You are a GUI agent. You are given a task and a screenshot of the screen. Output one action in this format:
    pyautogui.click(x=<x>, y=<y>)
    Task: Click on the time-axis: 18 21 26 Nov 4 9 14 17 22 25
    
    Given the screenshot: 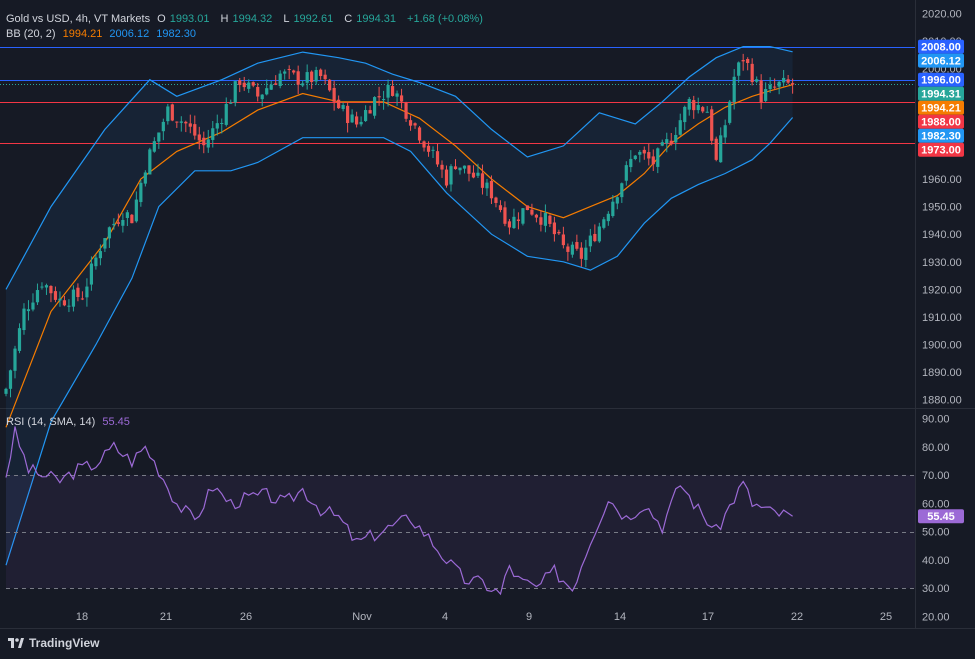 What is the action you would take?
    pyautogui.click(x=484, y=617)
    